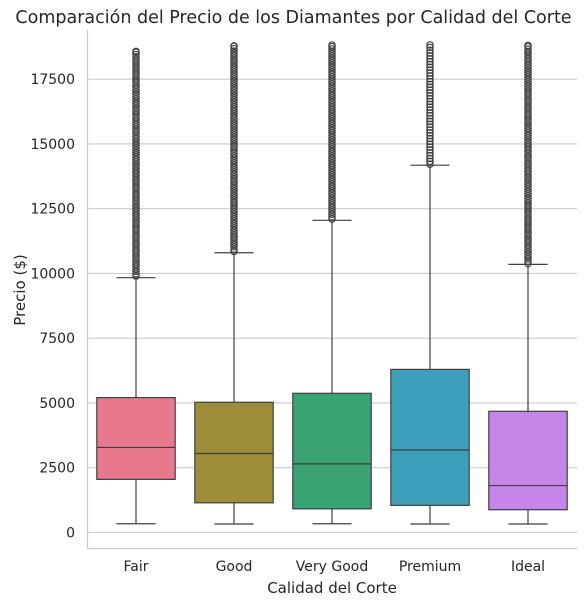 The image size is (587, 605). What do you see at coordinates (70, 533) in the screenshot?
I see `y-tick-label: 0` at bounding box center [70, 533].